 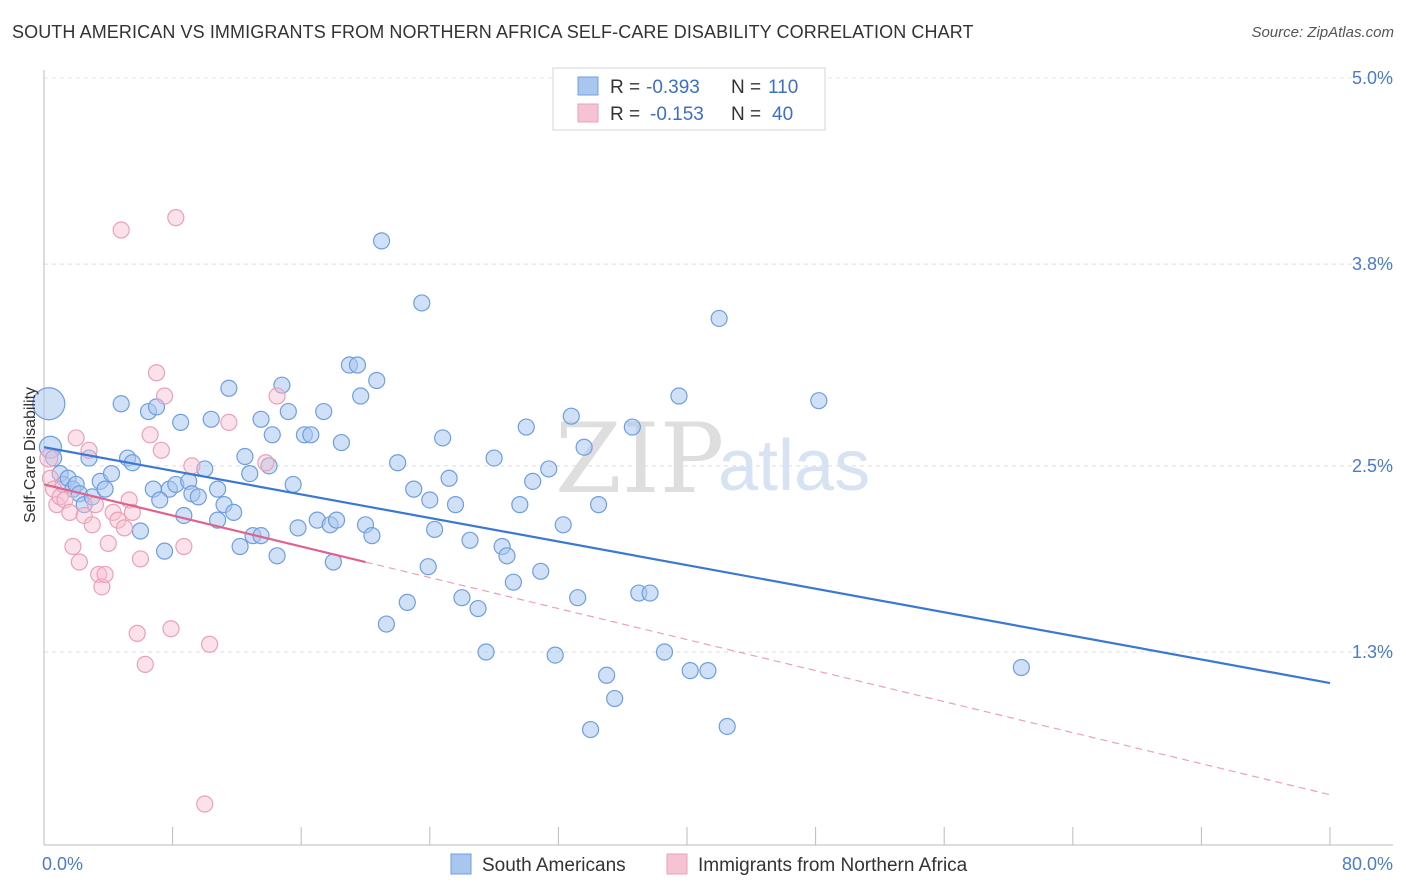 What do you see at coordinates (1372, 264) in the screenshot?
I see `y-tick-label-2: 3.8%` at bounding box center [1372, 264].